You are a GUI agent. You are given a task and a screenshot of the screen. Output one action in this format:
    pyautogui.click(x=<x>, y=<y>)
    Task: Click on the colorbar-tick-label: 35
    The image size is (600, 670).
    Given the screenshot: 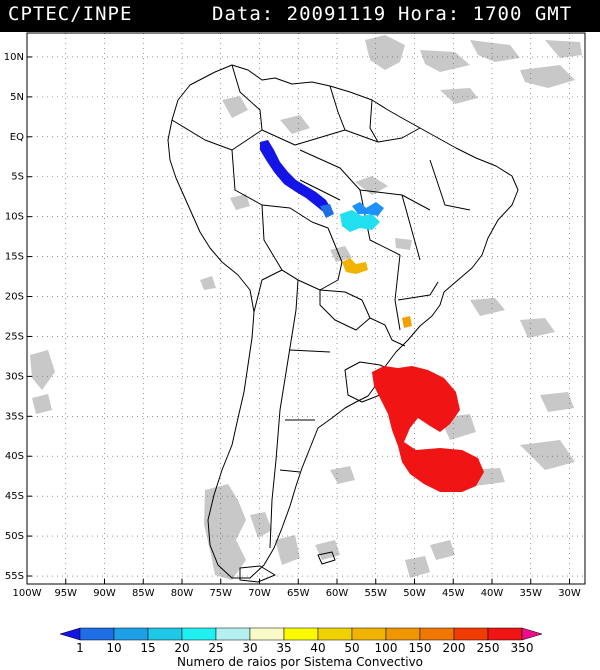 What is the action you would take?
    pyautogui.click(x=283, y=648)
    